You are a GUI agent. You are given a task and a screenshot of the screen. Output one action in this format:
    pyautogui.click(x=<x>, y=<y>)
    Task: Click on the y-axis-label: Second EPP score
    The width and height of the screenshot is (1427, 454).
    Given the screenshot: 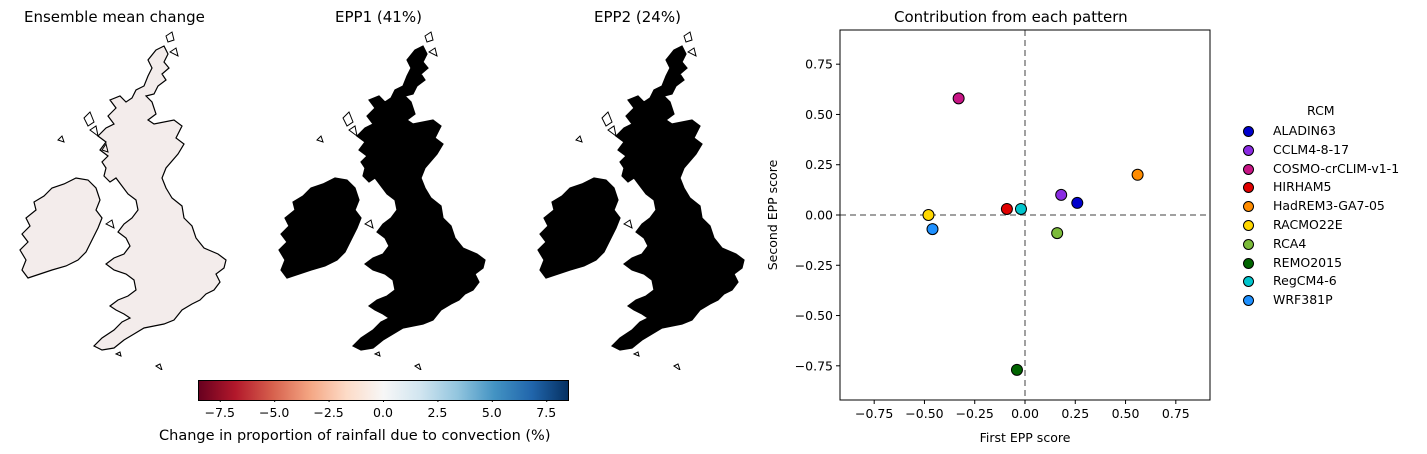 What is the action you would take?
    pyautogui.click(x=772, y=214)
    